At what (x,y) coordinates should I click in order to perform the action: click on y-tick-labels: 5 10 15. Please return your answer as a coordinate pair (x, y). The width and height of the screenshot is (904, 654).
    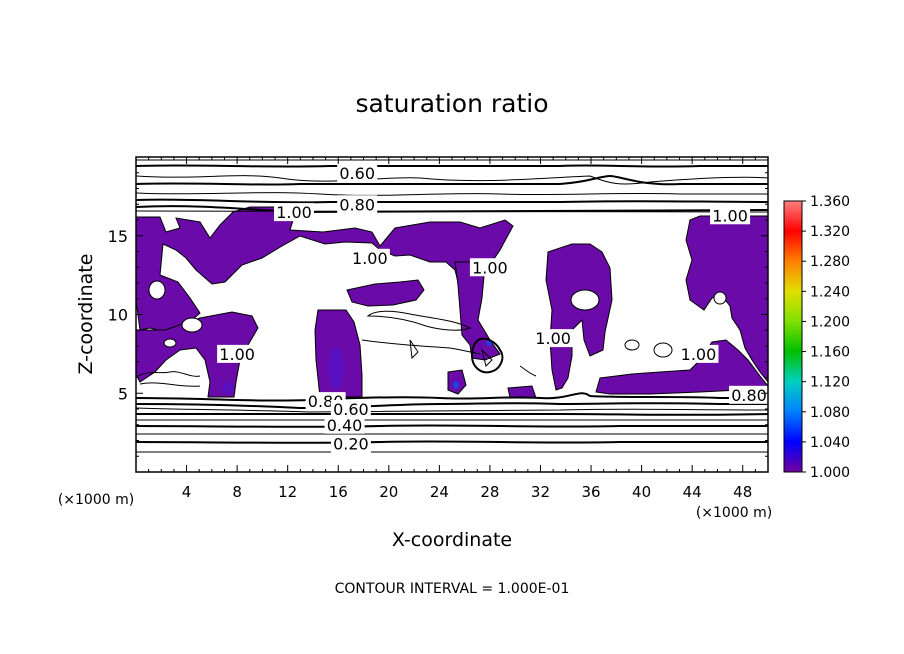
    Looking at the image, I should click on (118, 315).